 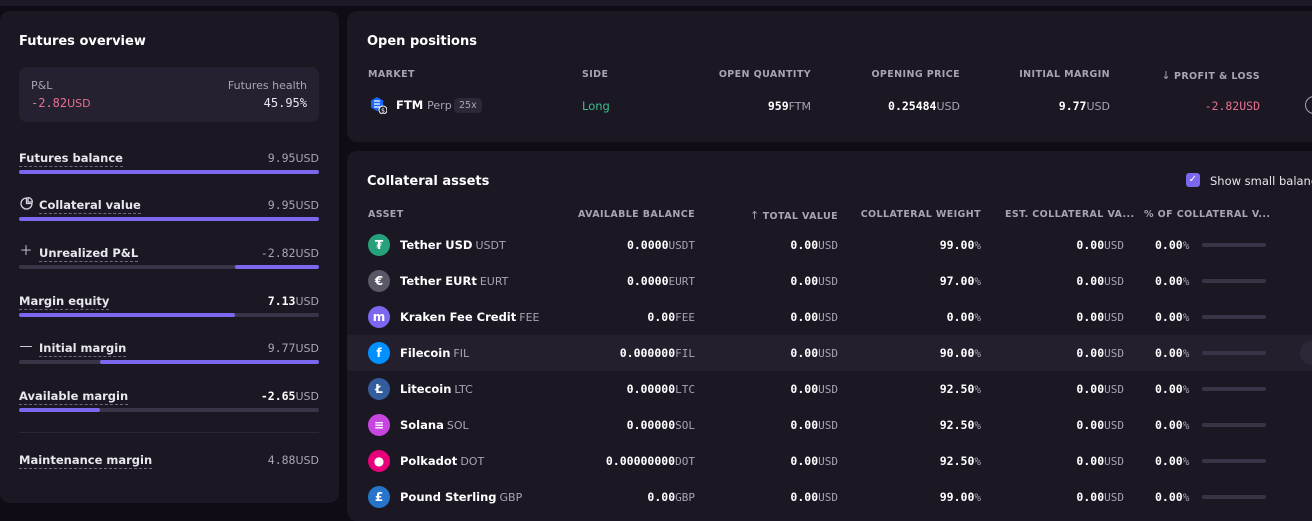 I want to click on metric-label: Collateral value, so click(x=90, y=206).